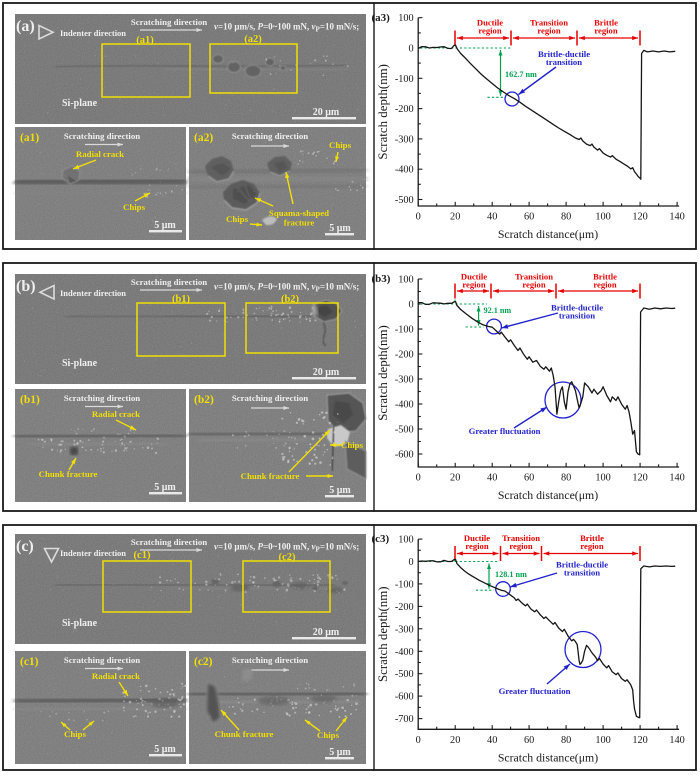  I want to click on svg-text: (b3), so click(381, 279).